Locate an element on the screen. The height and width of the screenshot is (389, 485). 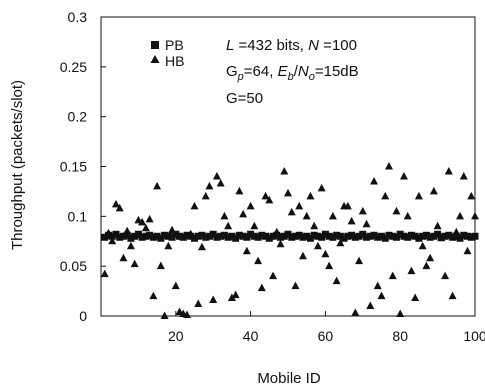
x-axis-ticks: 20 40 60 80 100 is located at coordinates (326, 327).